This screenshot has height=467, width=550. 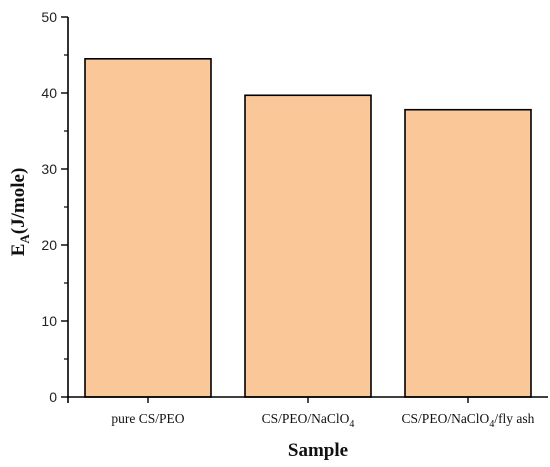 I want to click on y-tick-label: 10, so click(x=49, y=321).